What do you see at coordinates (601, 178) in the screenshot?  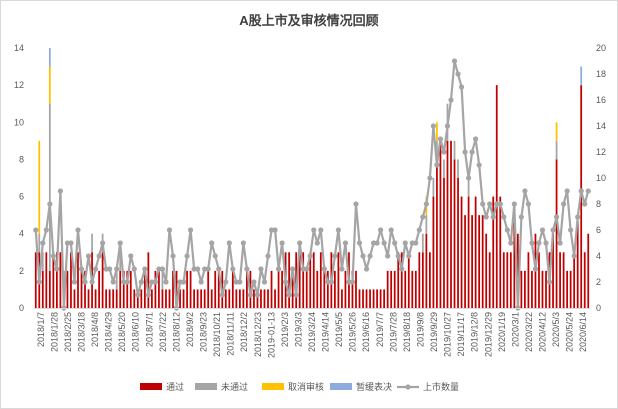 I see `right-axis-tick-label: 10` at bounding box center [601, 178].